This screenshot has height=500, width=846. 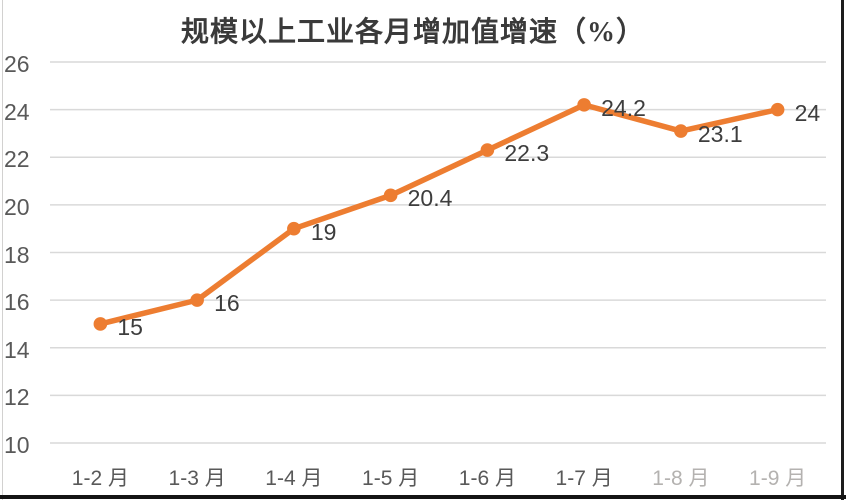 What do you see at coordinates (294, 478) in the screenshot?
I see `x-axis-tick-label: 1-4 月` at bounding box center [294, 478].